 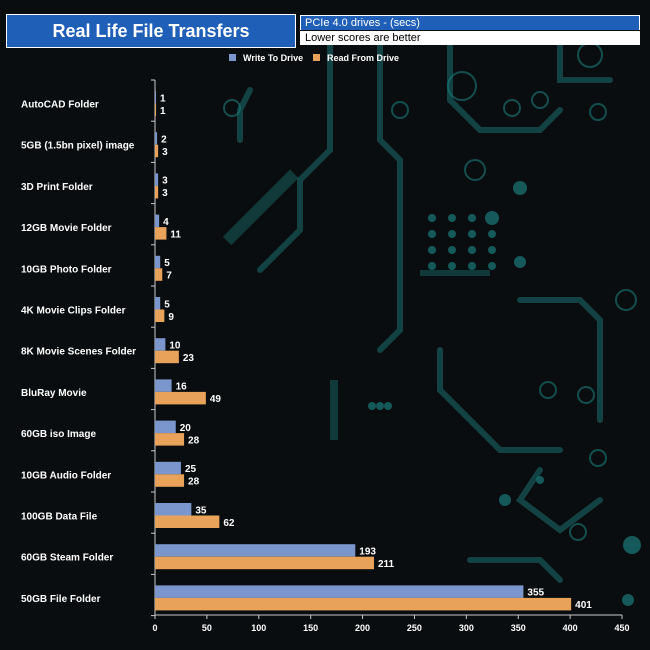 I want to click on data-label: 193, so click(x=367, y=551).